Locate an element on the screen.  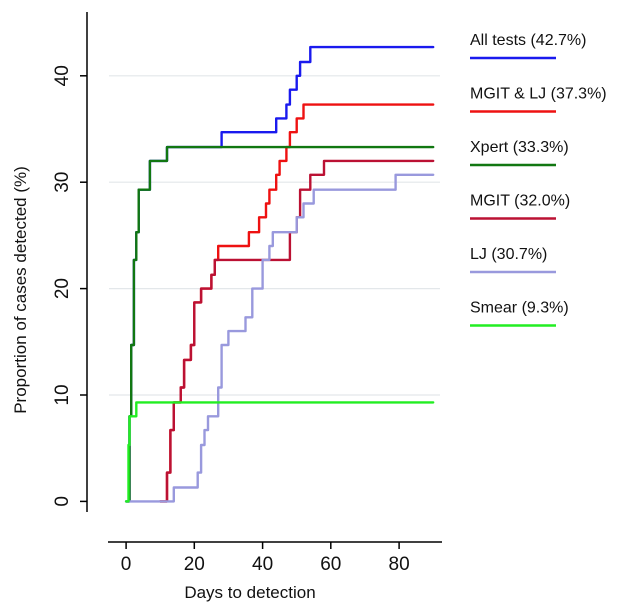
legend-label-2: Xpert (33.3%) is located at coordinates (519, 147).